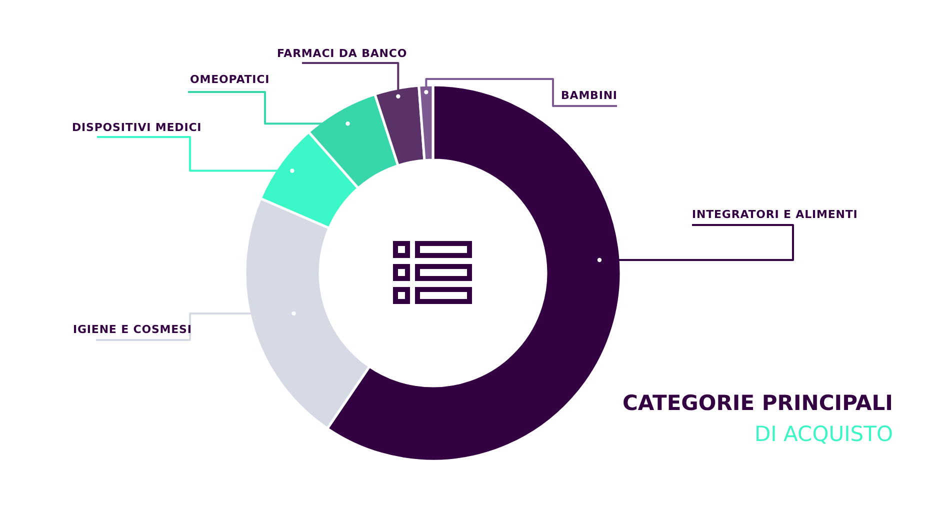 This screenshot has height=519, width=932. What do you see at coordinates (342, 53) in the screenshot?
I see `slice-label: FARMACI DA BANCO` at bounding box center [342, 53].